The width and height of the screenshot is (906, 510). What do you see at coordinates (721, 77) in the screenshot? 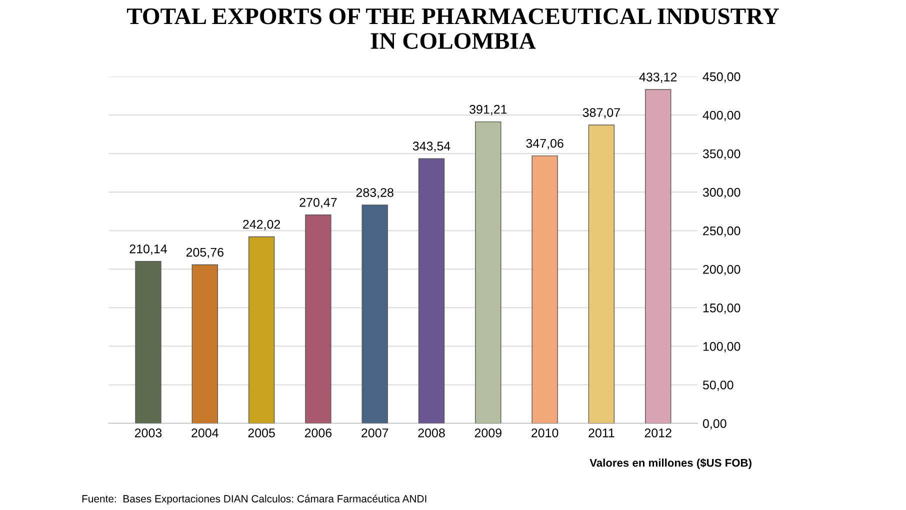
I see `y-tick-label: 450,00` at bounding box center [721, 77].